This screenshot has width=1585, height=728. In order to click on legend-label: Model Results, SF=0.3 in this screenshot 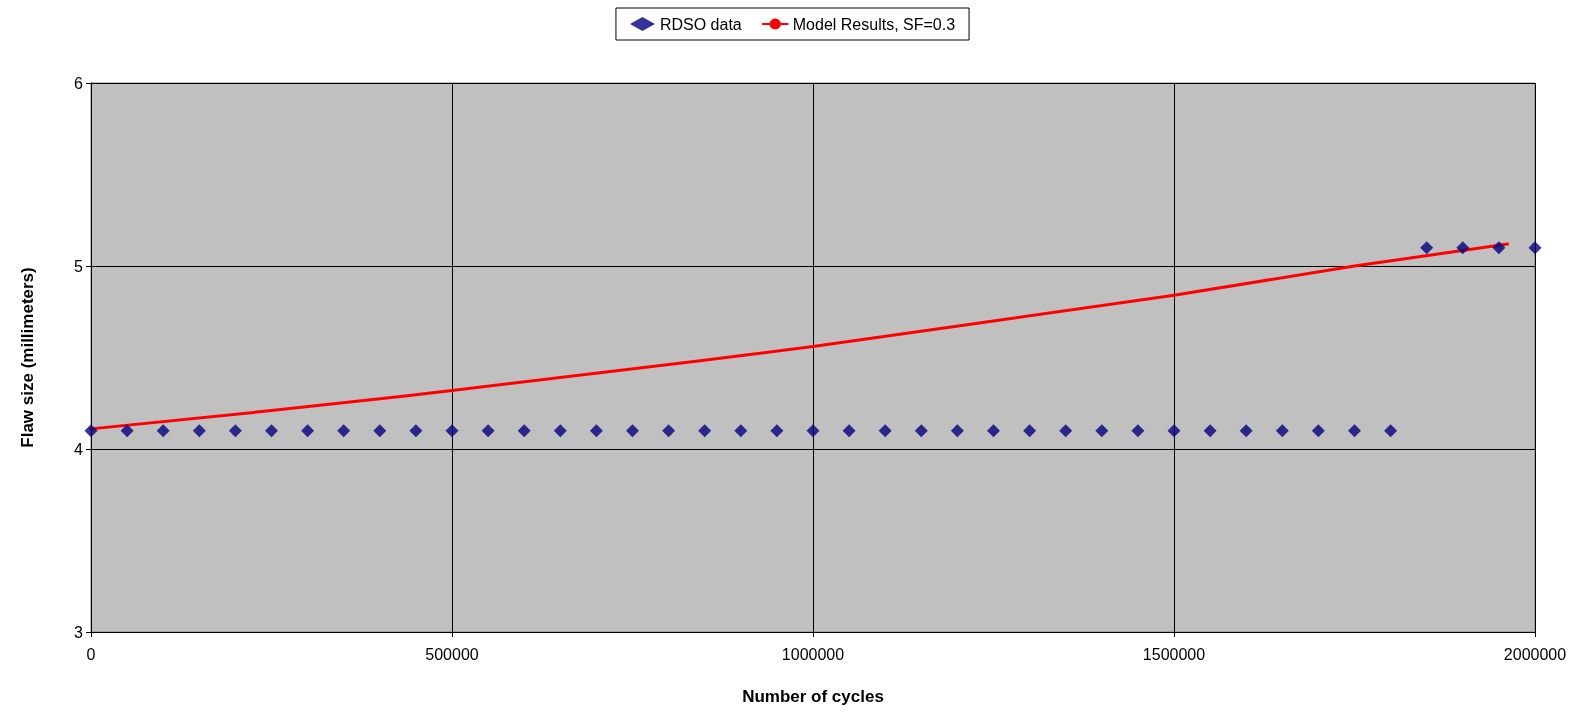, I will do `click(874, 24)`.